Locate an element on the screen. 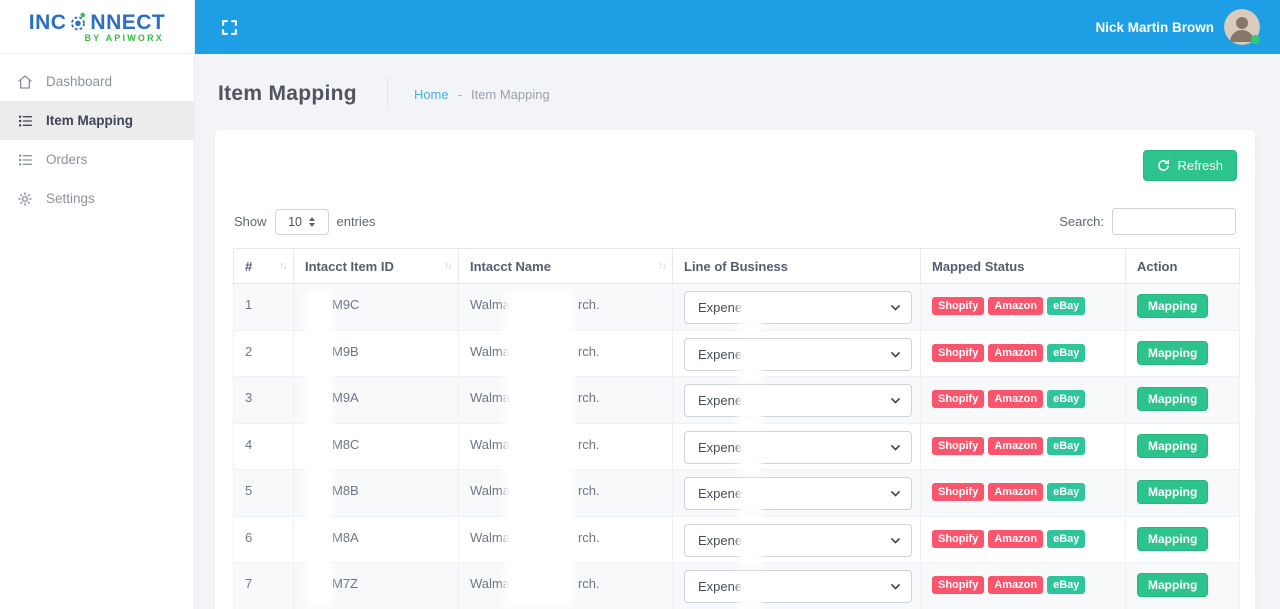  sidebar-item-dashboard: Dashboard is located at coordinates (97, 81).